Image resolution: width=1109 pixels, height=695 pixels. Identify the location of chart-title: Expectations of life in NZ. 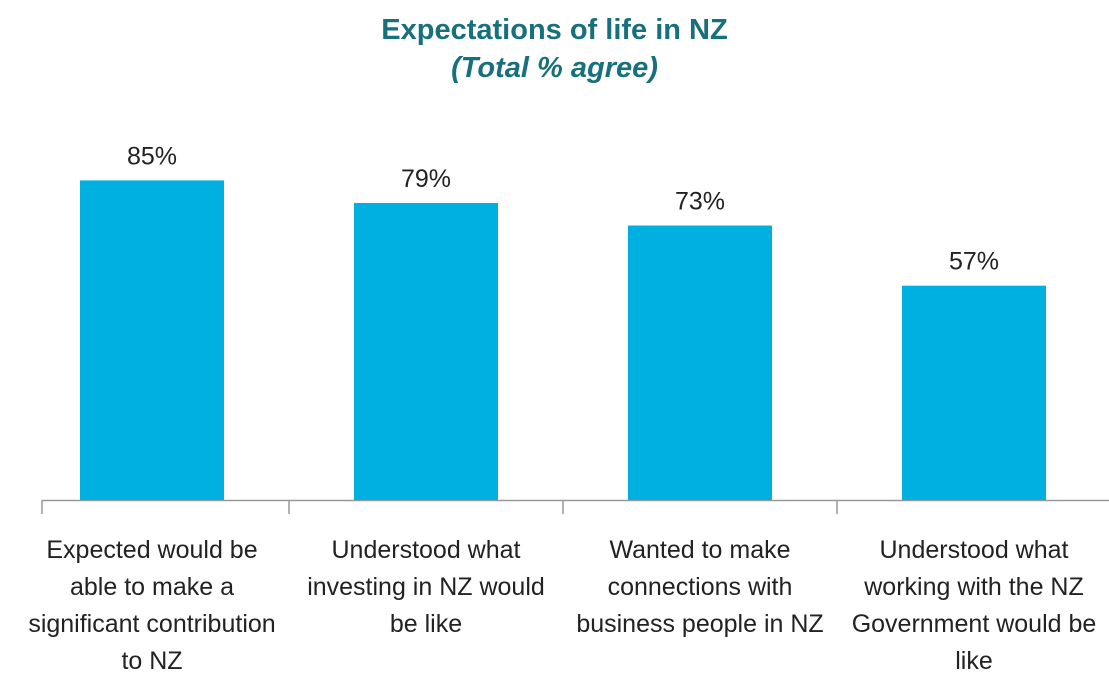
(554, 30).